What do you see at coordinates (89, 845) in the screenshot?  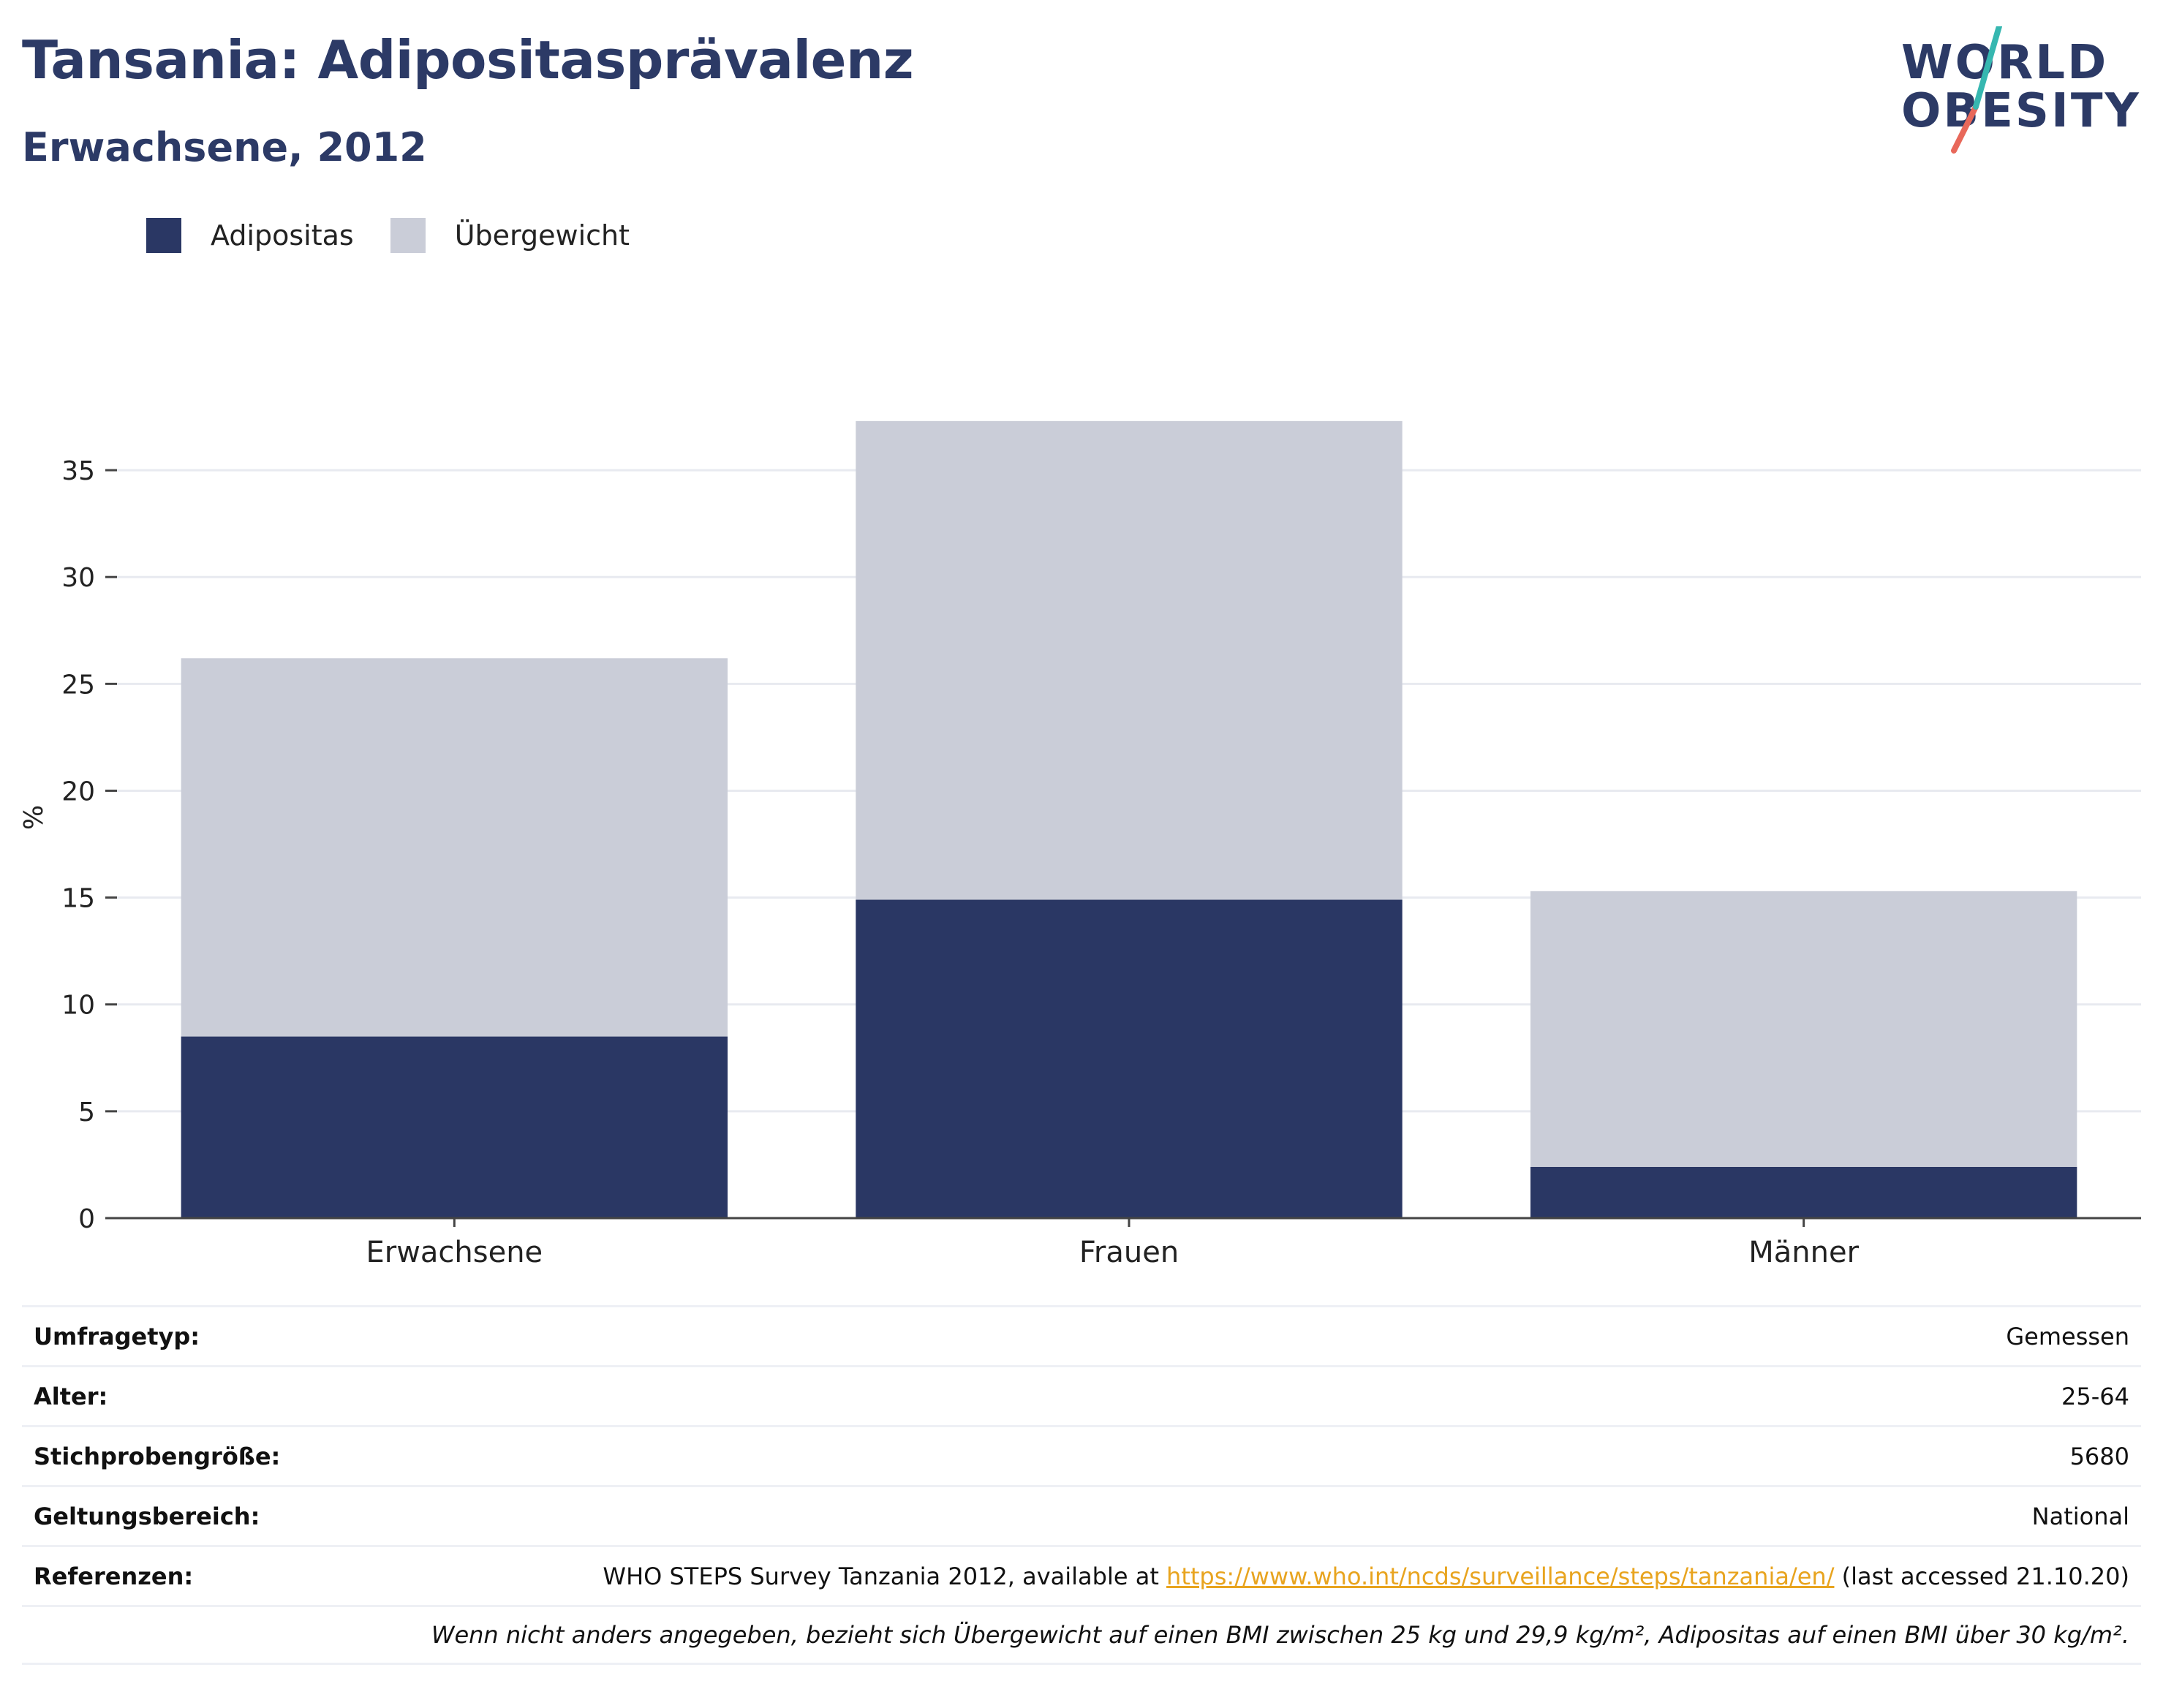 I see `y-axis-ticks: 0 5 10 15 20 25 30 35` at bounding box center [89, 845].